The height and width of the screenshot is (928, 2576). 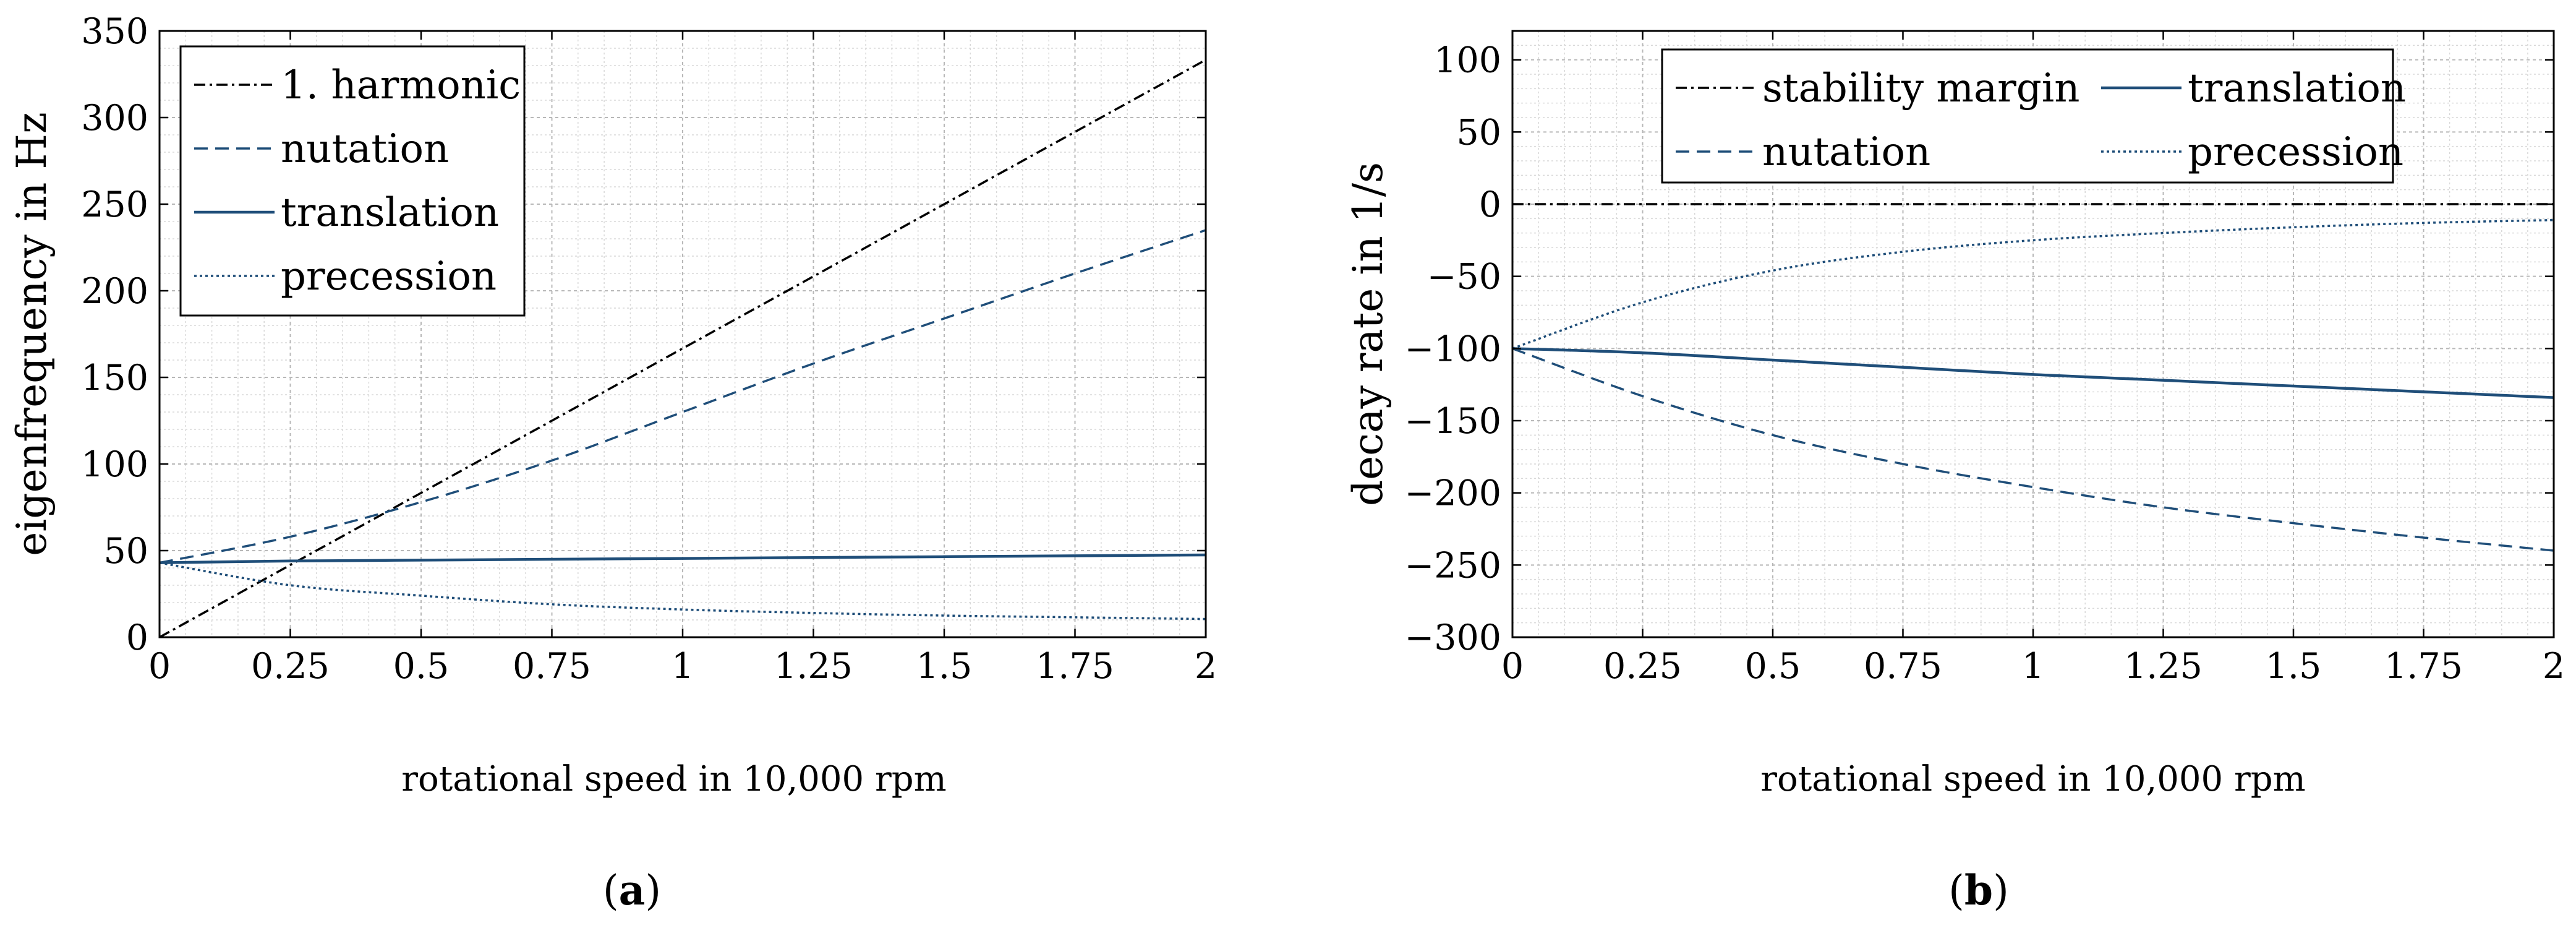 What do you see at coordinates (401, 85) in the screenshot?
I see `legend-label: 1. harmonic` at bounding box center [401, 85].